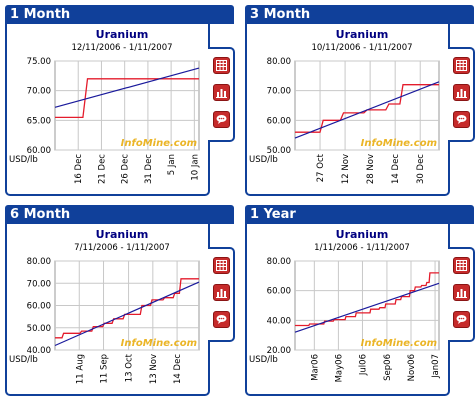  What do you see at coordinates (361, 48) in the screenshot?
I see `chart-subtitle: 10/11/2006 - 1/11/2007` at bounding box center [361, 48].